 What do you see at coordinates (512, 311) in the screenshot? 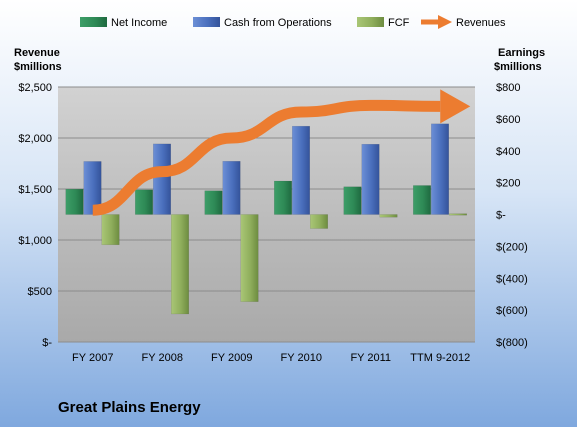
I see `right-tick-label: $(600)` at bounding box center [512, 311].